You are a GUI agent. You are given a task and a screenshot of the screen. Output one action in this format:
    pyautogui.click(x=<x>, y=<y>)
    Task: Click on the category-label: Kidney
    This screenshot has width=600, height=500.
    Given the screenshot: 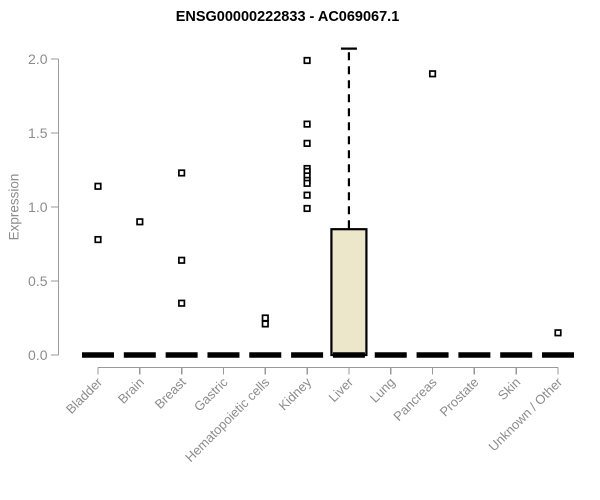 What is the action you would take?
    pyautogui.click(x=295, y=393)
    